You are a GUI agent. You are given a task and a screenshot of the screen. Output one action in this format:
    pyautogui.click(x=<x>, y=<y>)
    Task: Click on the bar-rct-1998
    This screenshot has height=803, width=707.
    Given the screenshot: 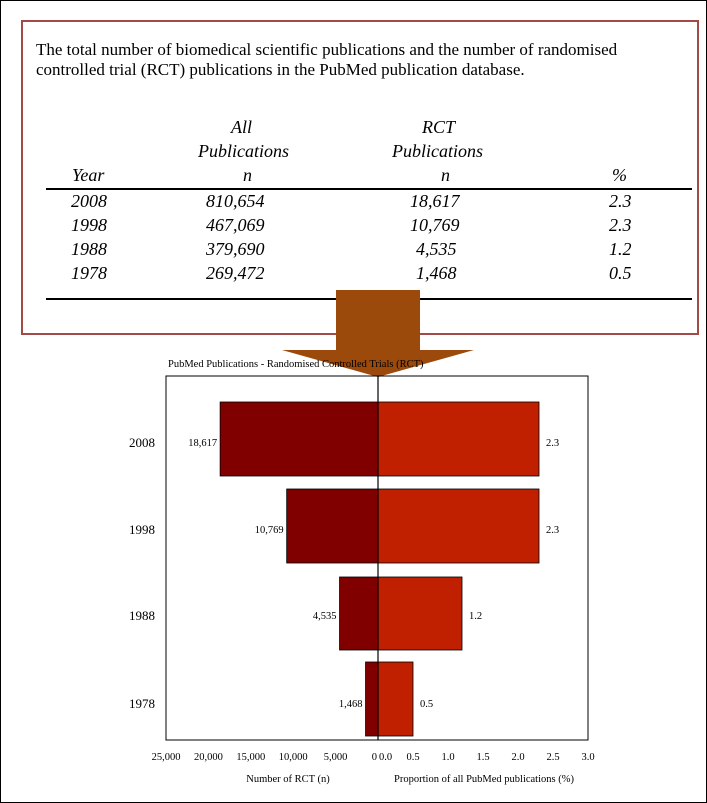 What is the action you would take?
    pyautogui.click(x=332, y=526)
    